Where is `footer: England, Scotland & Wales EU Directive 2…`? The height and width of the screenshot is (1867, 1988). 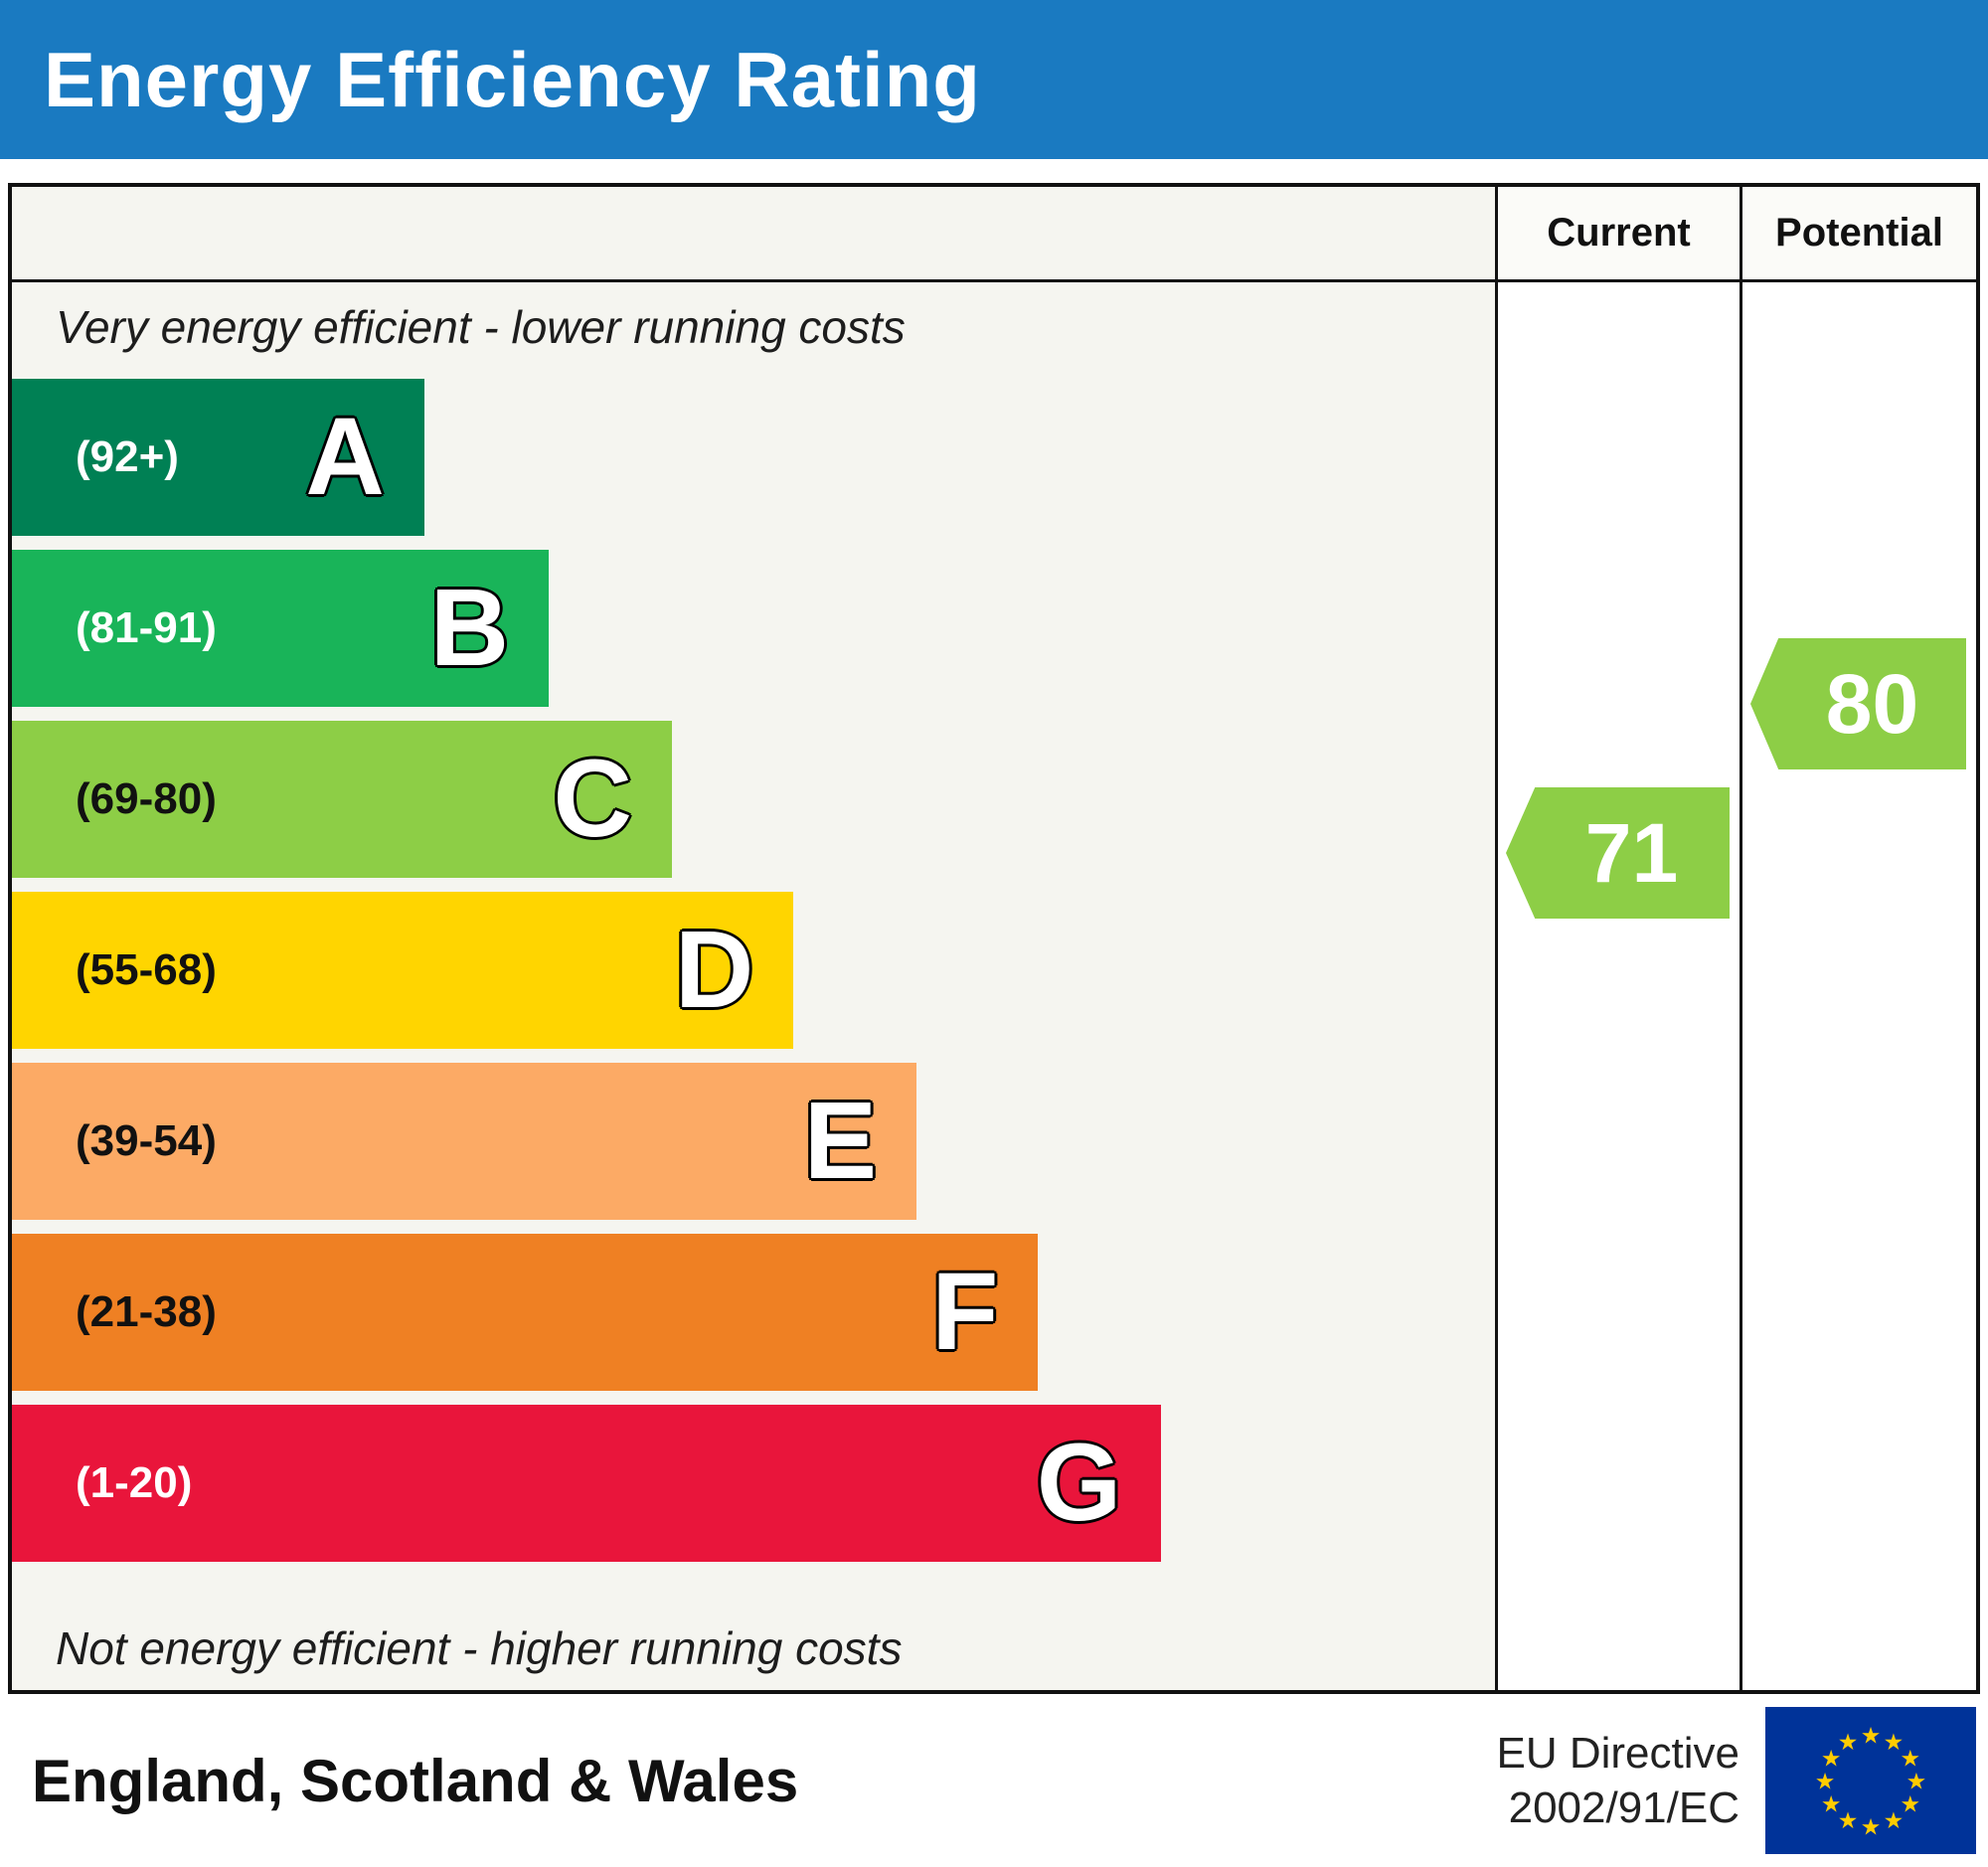 footer: England, Scotland & Wales EU Directive 2… is located at coordinates (994, 1780).